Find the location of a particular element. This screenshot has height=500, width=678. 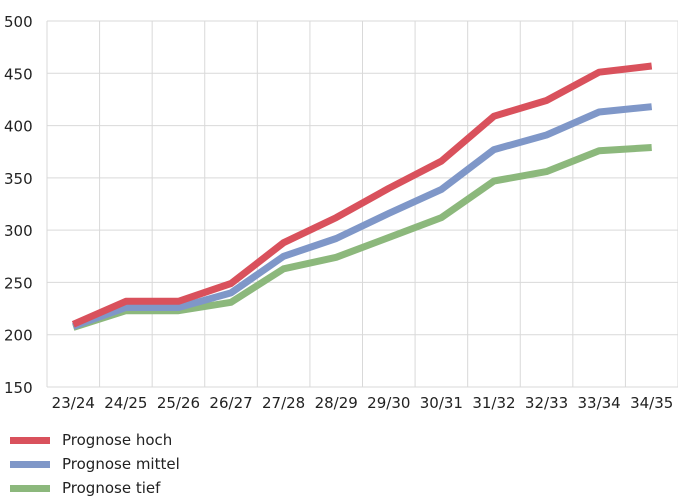

legend-swatch-hoch is located at coordinates (30, 440).